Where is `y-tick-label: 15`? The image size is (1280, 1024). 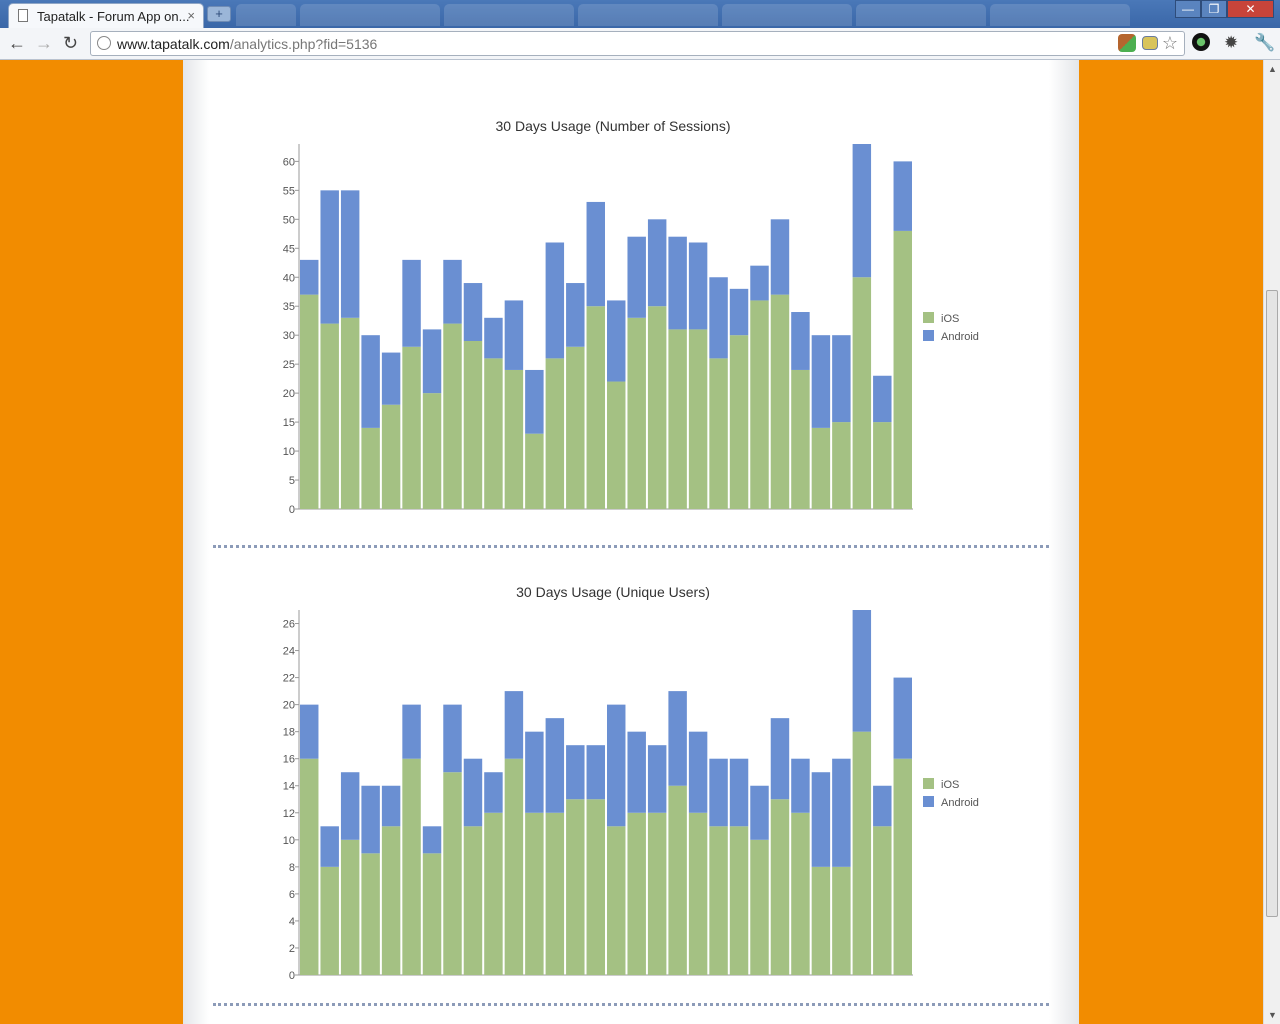
y-tick-label: 15 is located at coordinates (289, 423).